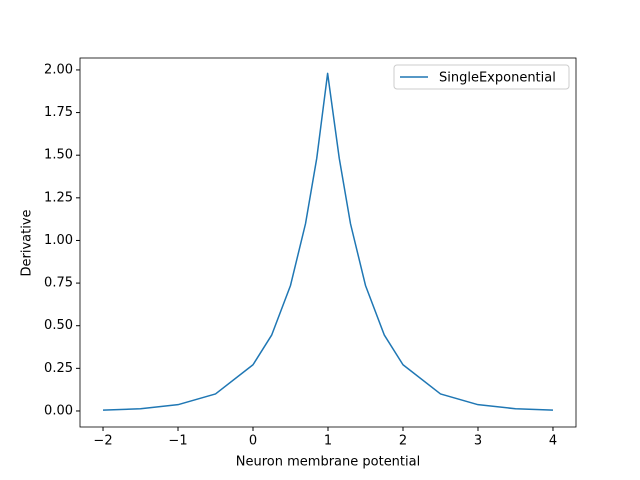 This screenshot has height=480, width=640. Describe the element at coordinates (102, 441) in the screenshot. I see `x-tick-label: −2` at that location.